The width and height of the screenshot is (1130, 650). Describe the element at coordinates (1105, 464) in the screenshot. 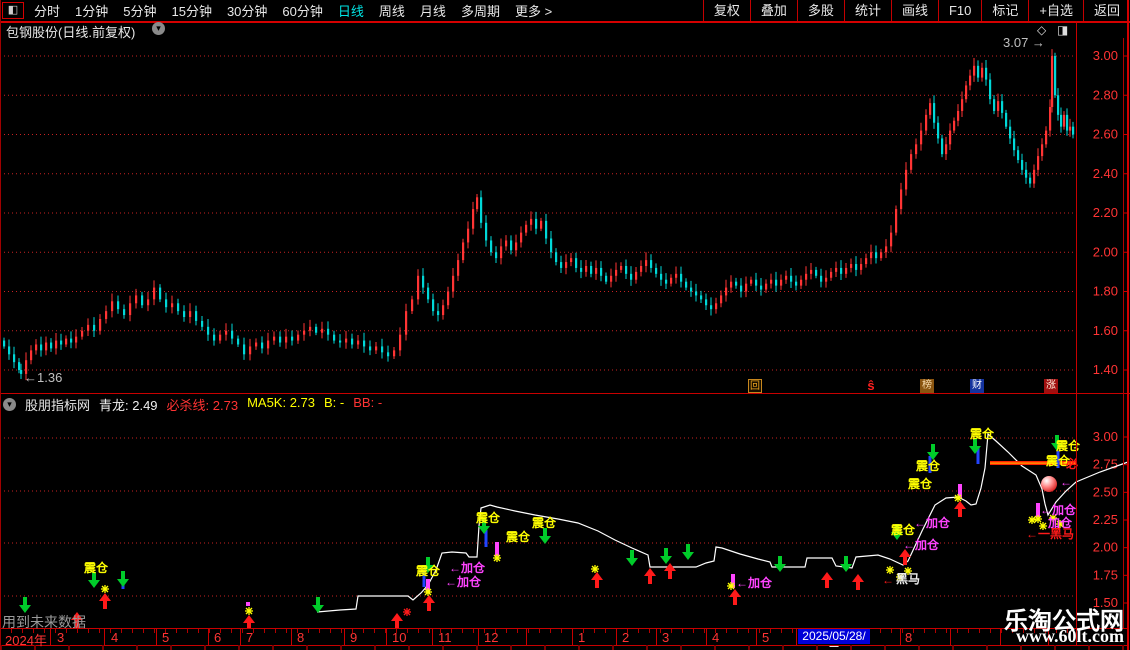

I see `indicator-y-label: 2.75` at that location.